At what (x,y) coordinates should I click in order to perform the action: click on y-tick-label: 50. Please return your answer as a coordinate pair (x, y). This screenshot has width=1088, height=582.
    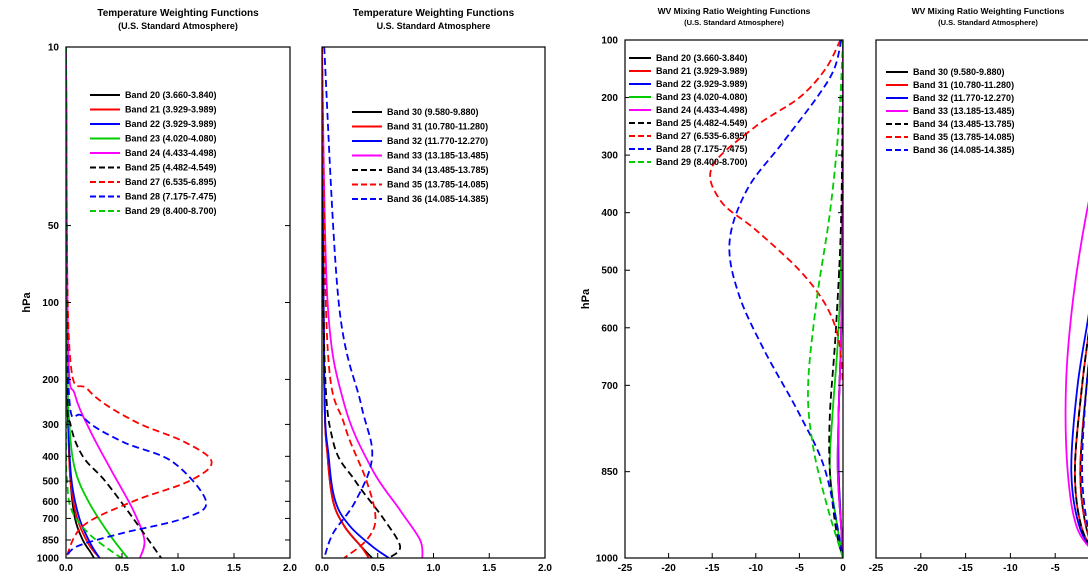
    Looking at the image, I should click on (54, 226).